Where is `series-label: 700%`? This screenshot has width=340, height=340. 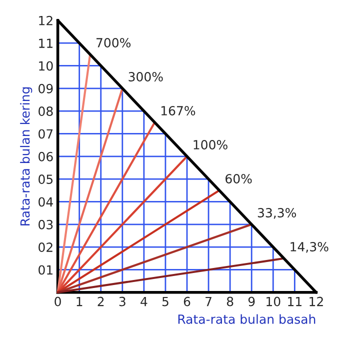 series-label: 700% is located at coordinates (113, 43).